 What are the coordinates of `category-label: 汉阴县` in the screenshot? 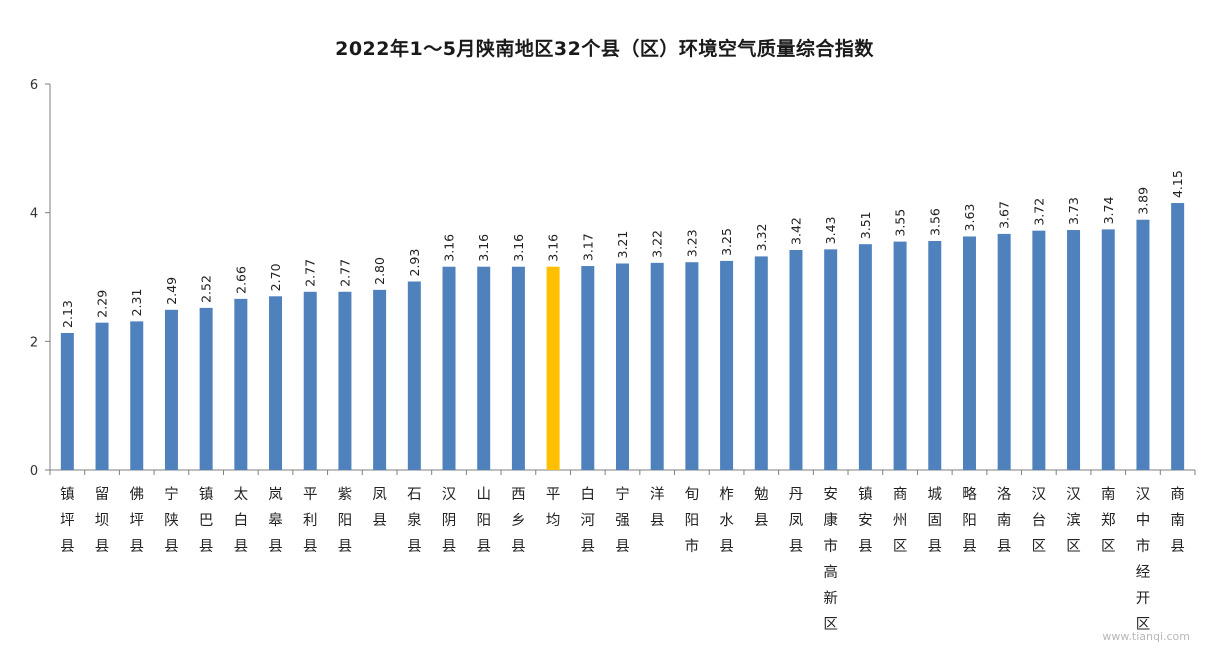 It's located at (449, 520).